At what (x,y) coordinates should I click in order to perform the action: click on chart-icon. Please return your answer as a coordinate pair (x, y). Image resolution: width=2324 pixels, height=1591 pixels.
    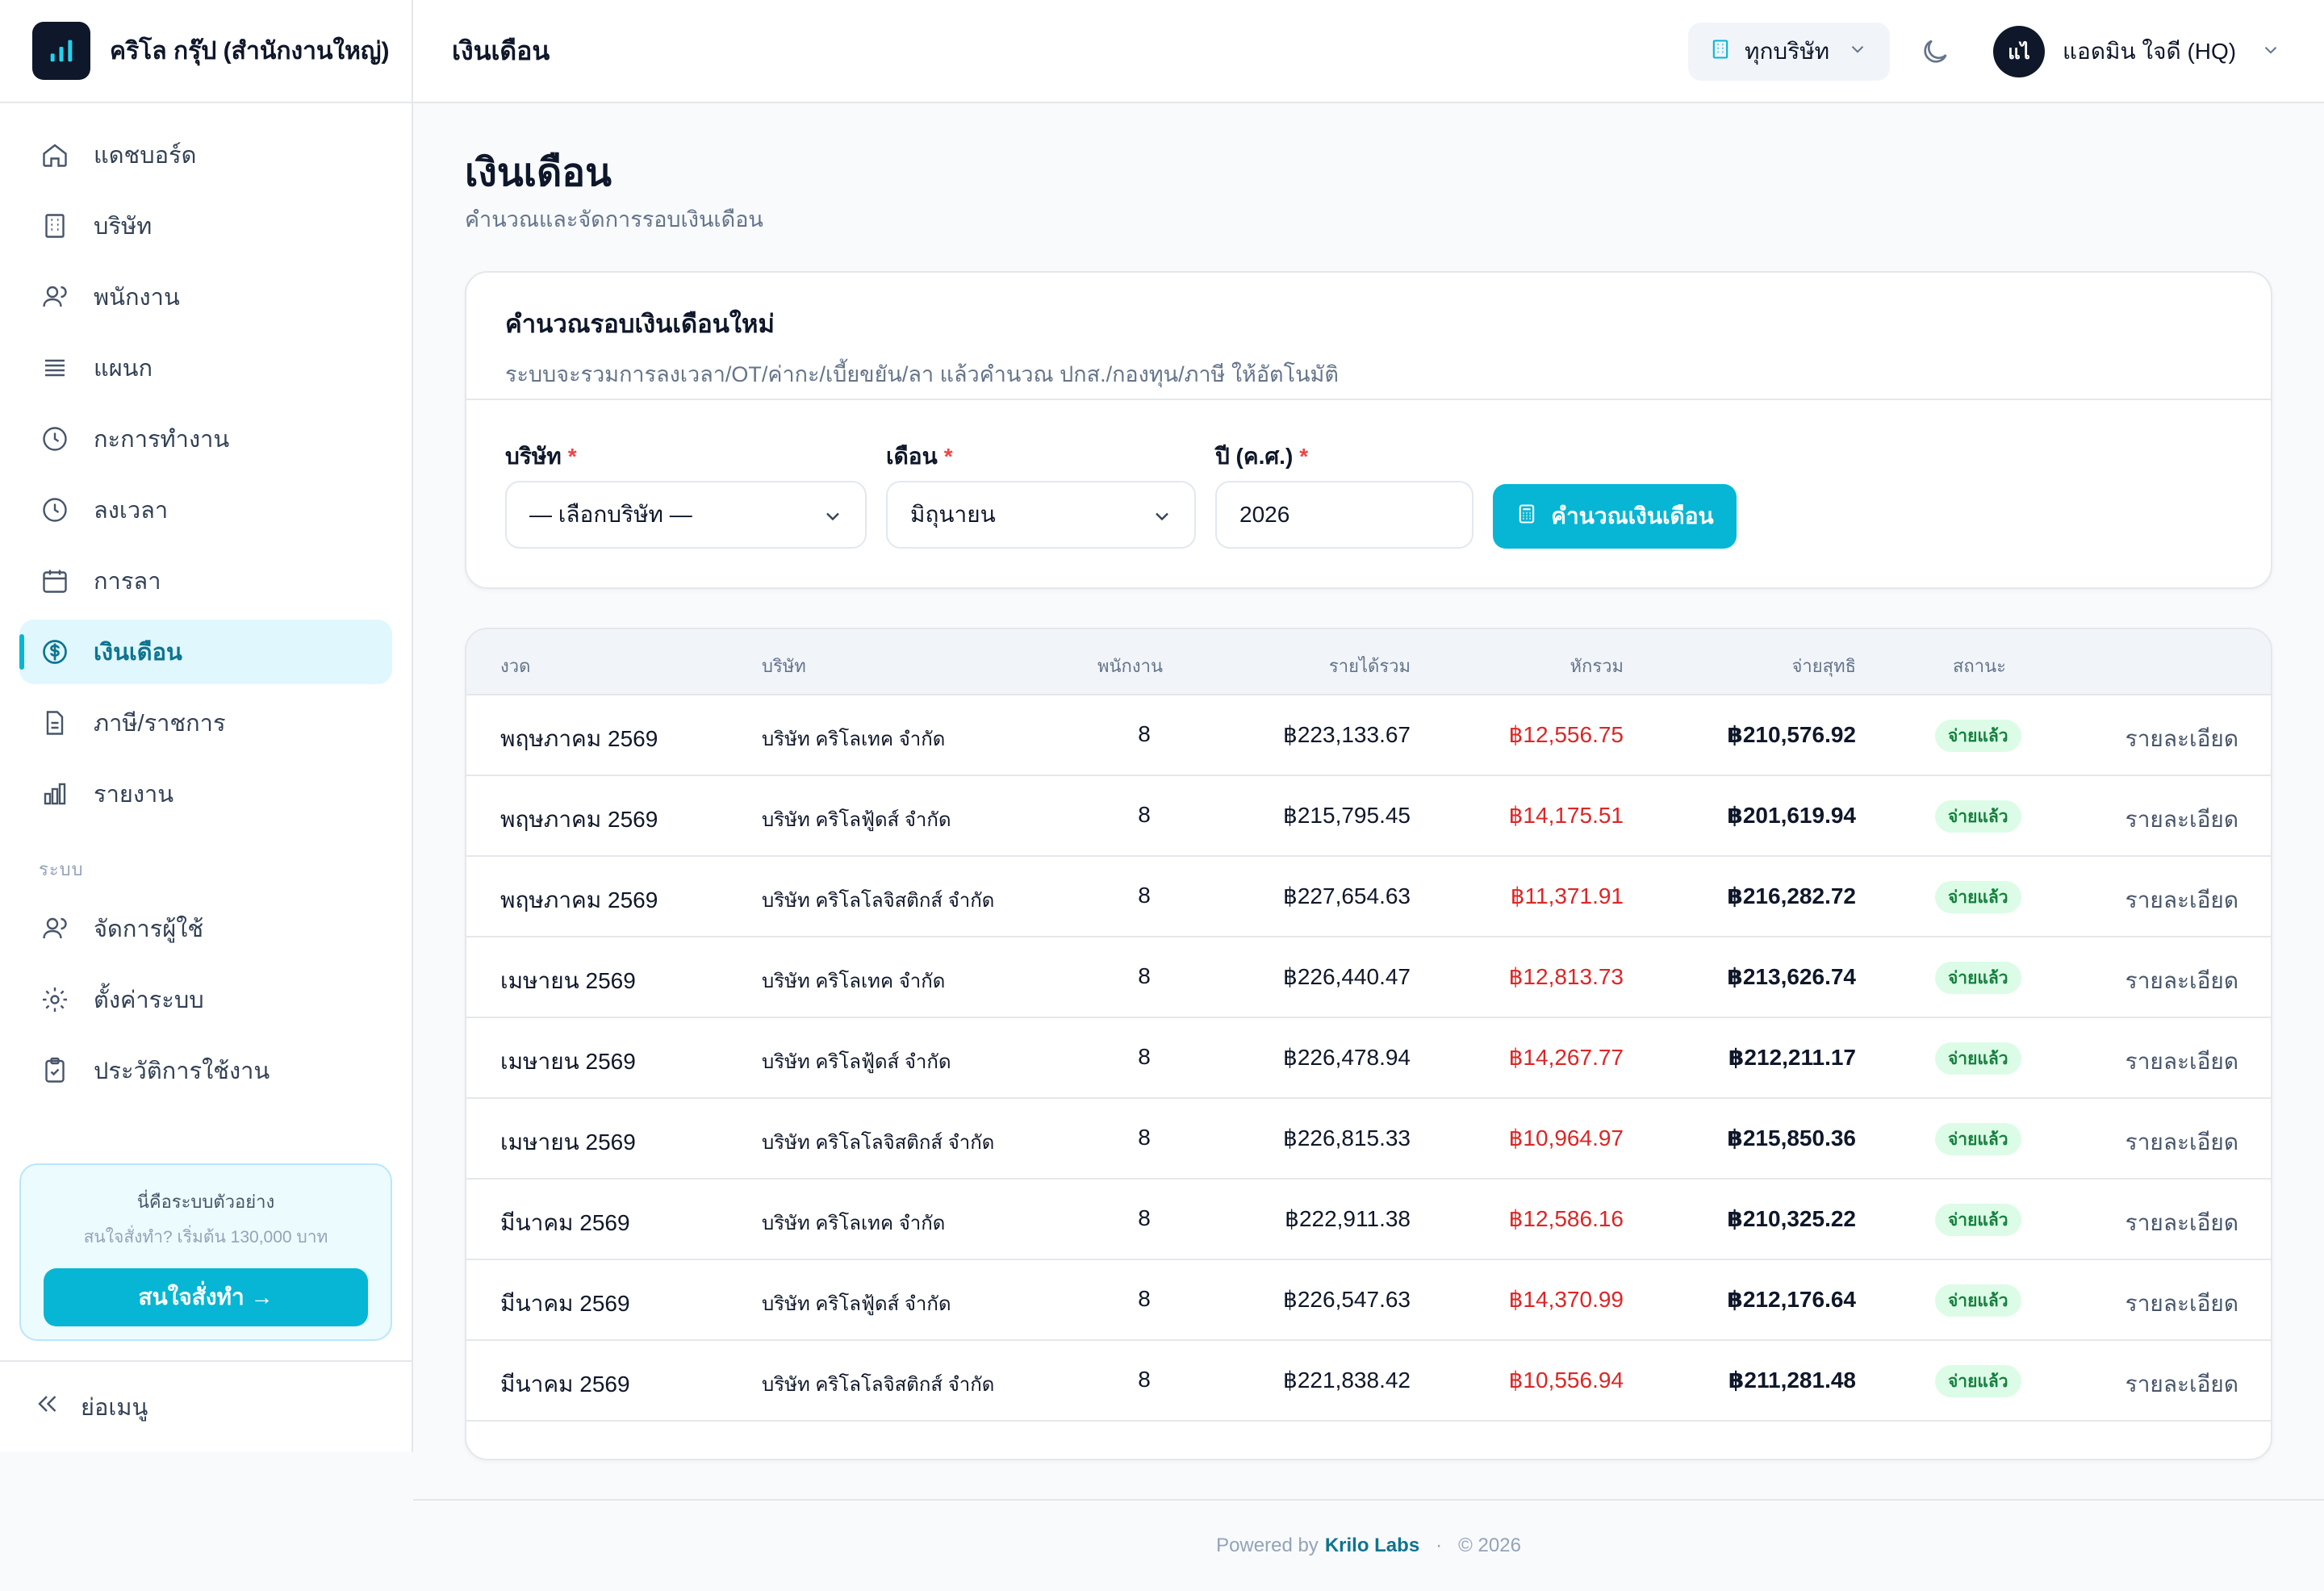
    Looking at the image, I should click on (55, 794).